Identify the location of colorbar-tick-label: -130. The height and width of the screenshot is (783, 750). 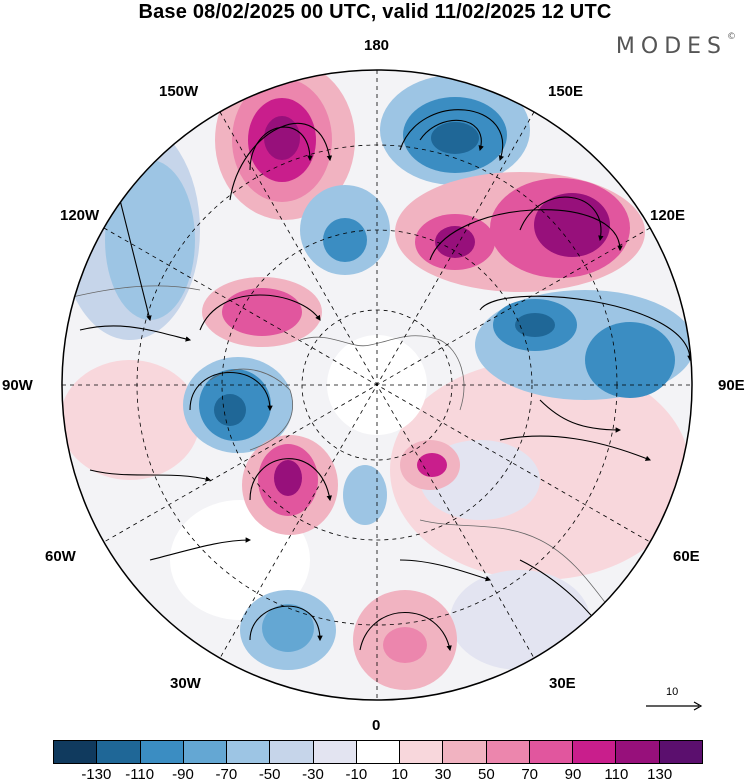
(96, 774).